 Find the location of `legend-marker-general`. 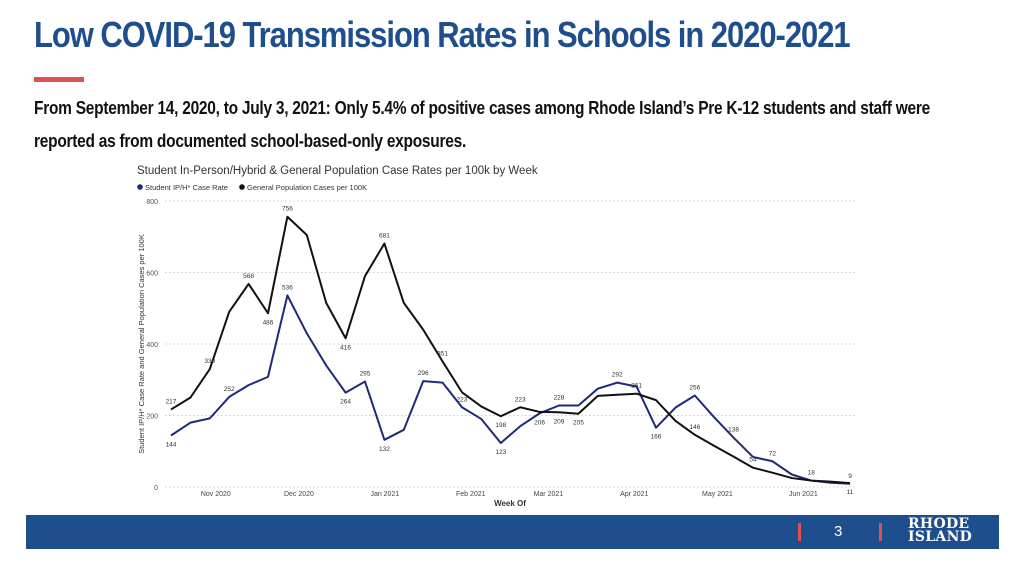

legend-marker-general is located at coordinates (242, 187).